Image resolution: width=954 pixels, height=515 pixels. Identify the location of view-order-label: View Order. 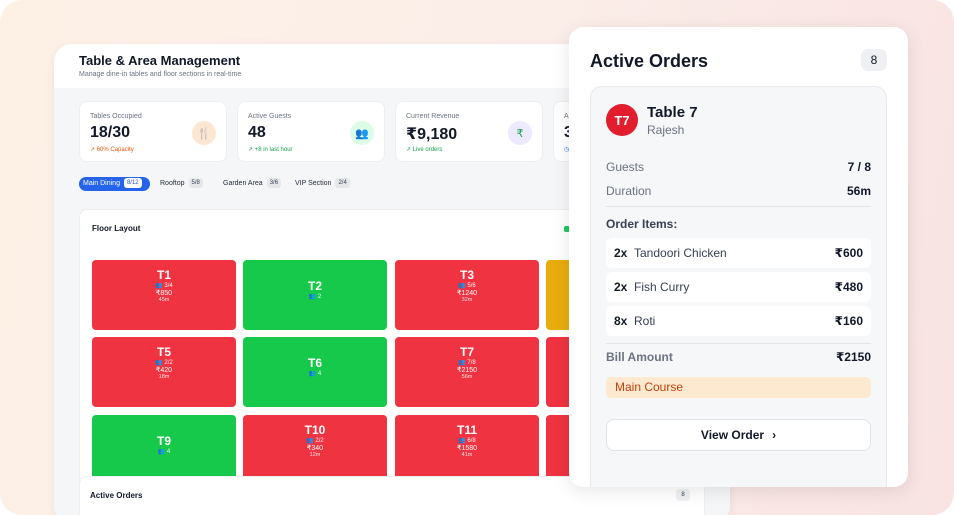
(732, 435).